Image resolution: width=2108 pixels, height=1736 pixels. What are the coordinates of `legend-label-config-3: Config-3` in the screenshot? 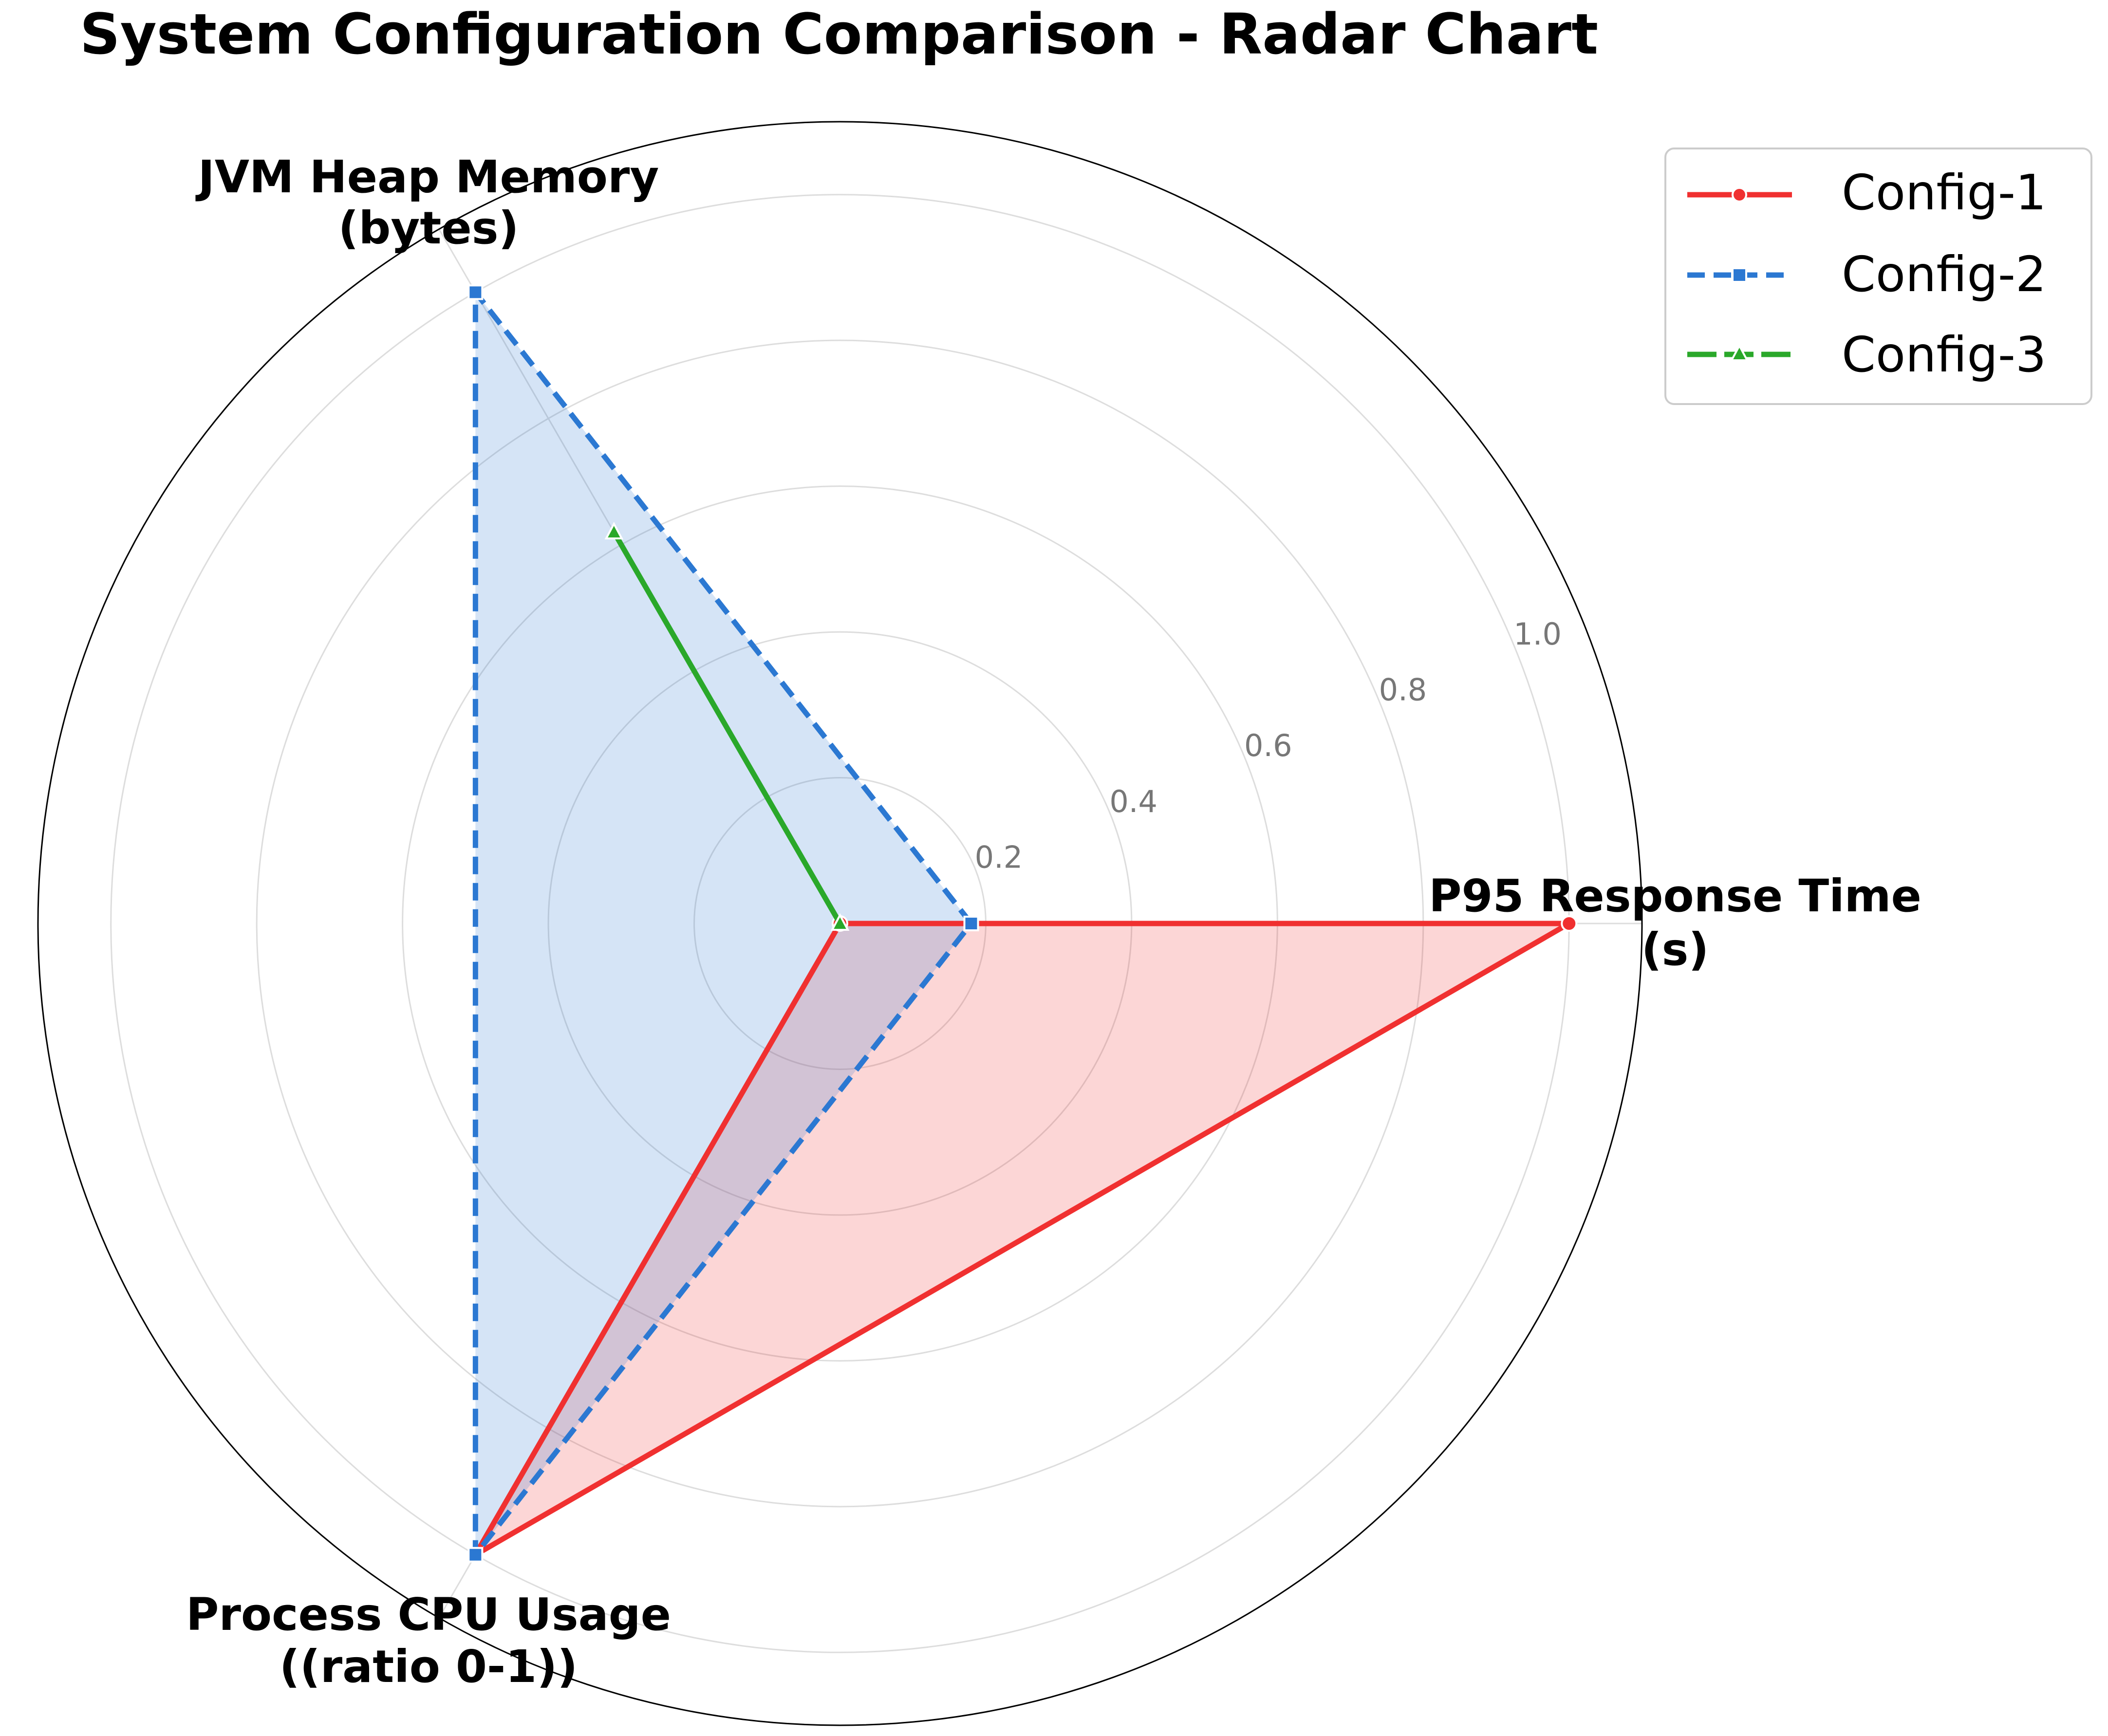 It's located at (1945, 354).